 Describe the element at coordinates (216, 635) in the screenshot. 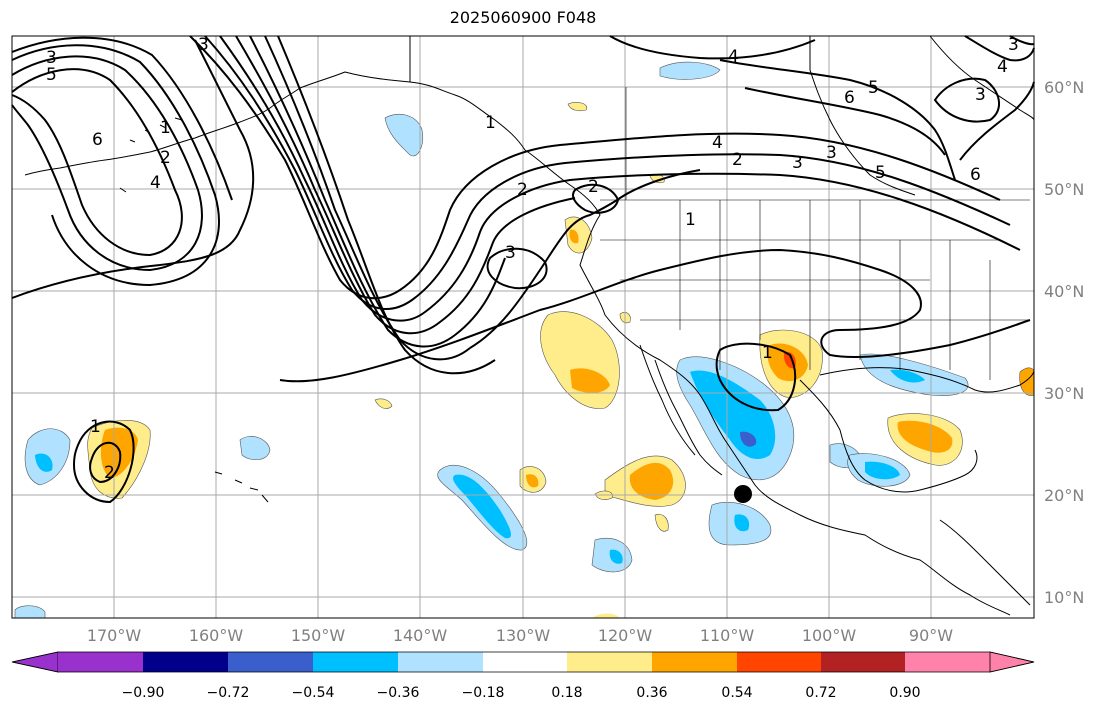

I see `lon-label: 160°W` at that location.